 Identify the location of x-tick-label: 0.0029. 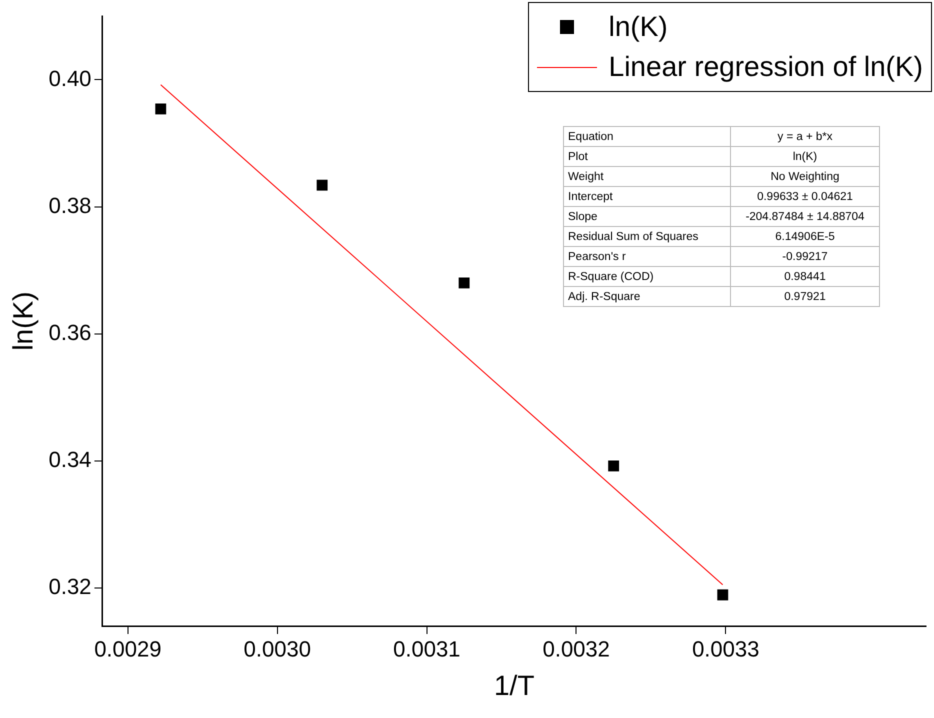
(128, 649).